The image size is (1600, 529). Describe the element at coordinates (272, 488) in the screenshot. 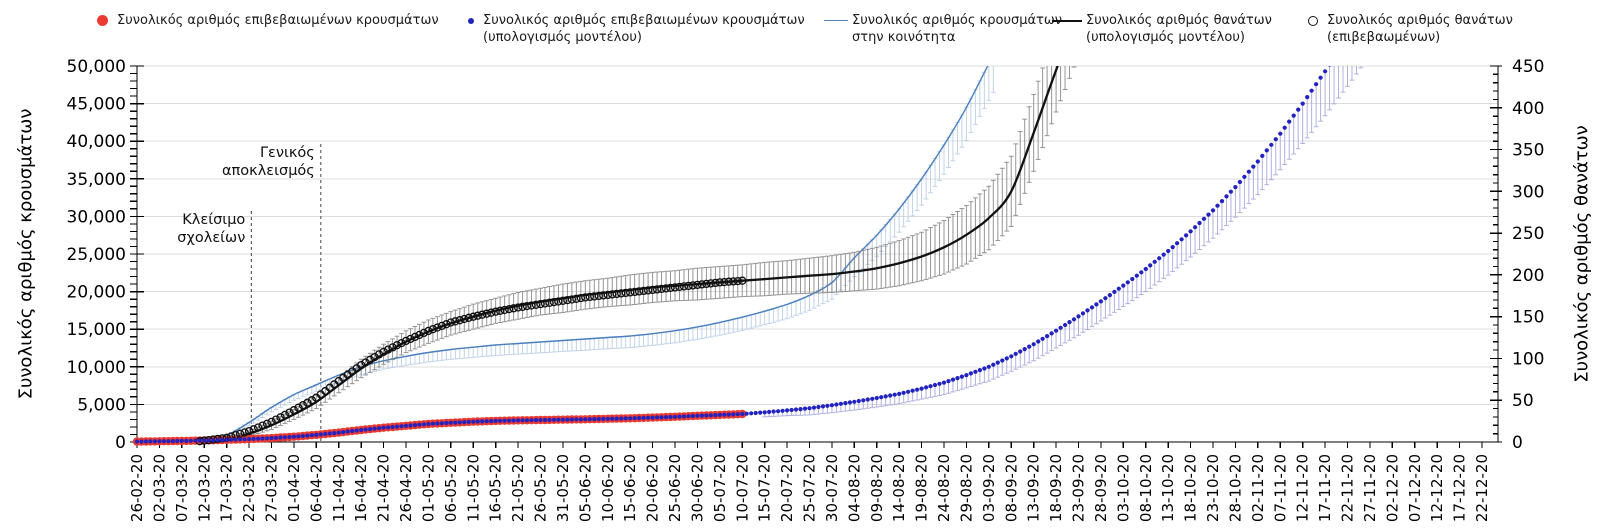

I see `x-axis-tick-label: 27-03-20` at that location.